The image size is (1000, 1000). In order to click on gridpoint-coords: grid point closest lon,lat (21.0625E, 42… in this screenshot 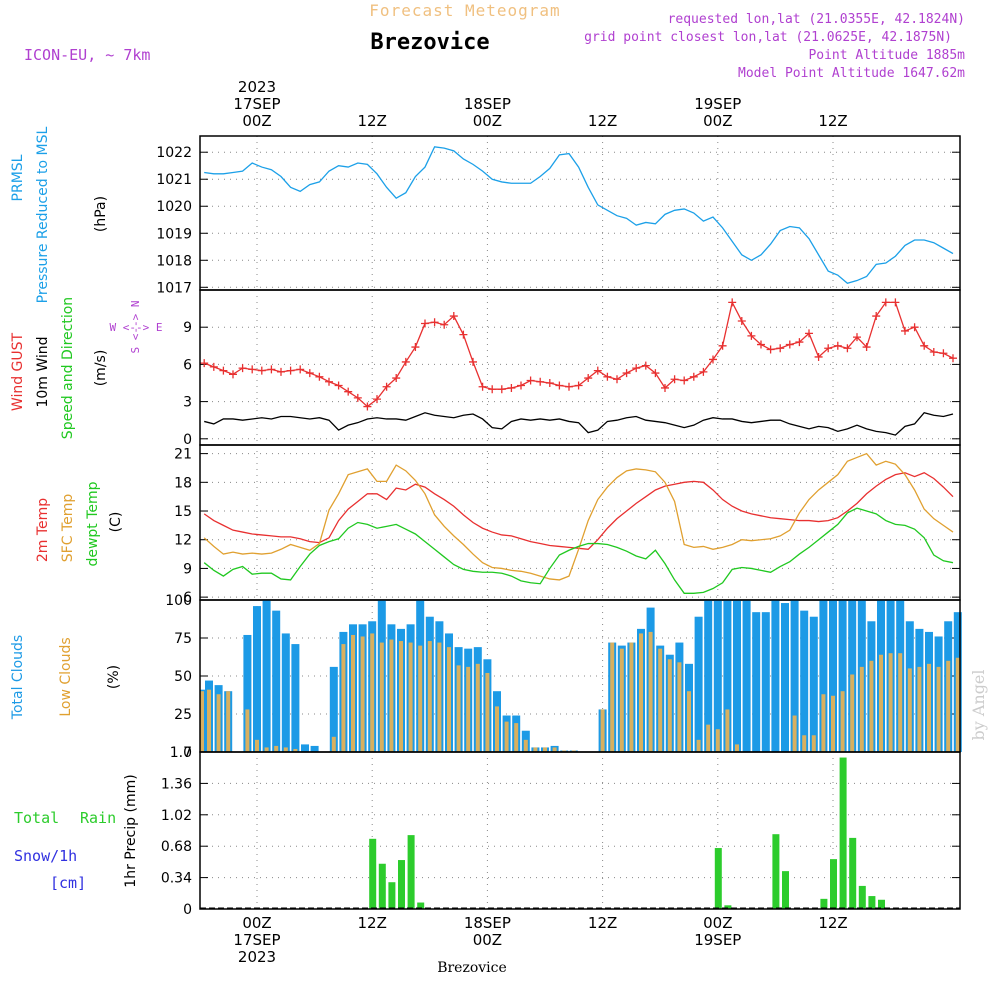, I will do `click(768, 37)`.